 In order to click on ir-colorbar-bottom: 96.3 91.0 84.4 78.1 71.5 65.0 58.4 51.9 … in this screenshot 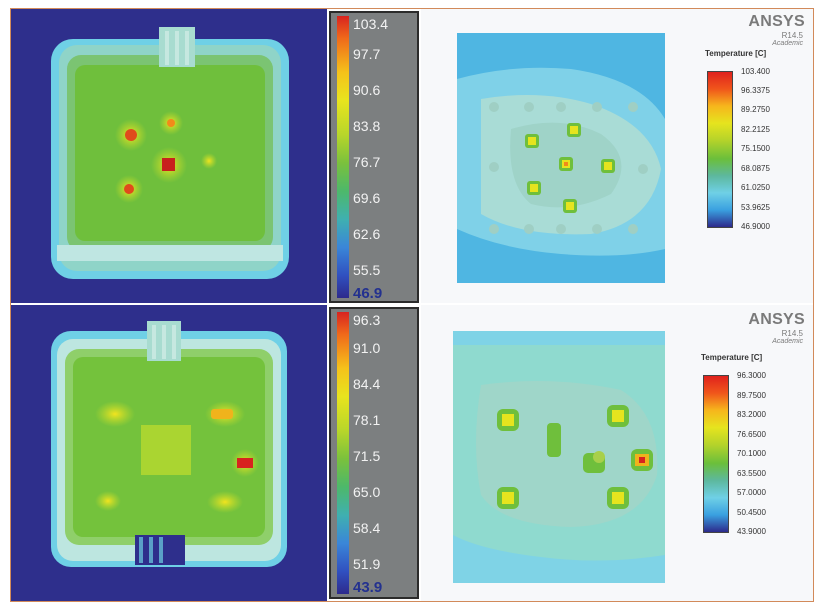, I will do `click(374, 453)`.